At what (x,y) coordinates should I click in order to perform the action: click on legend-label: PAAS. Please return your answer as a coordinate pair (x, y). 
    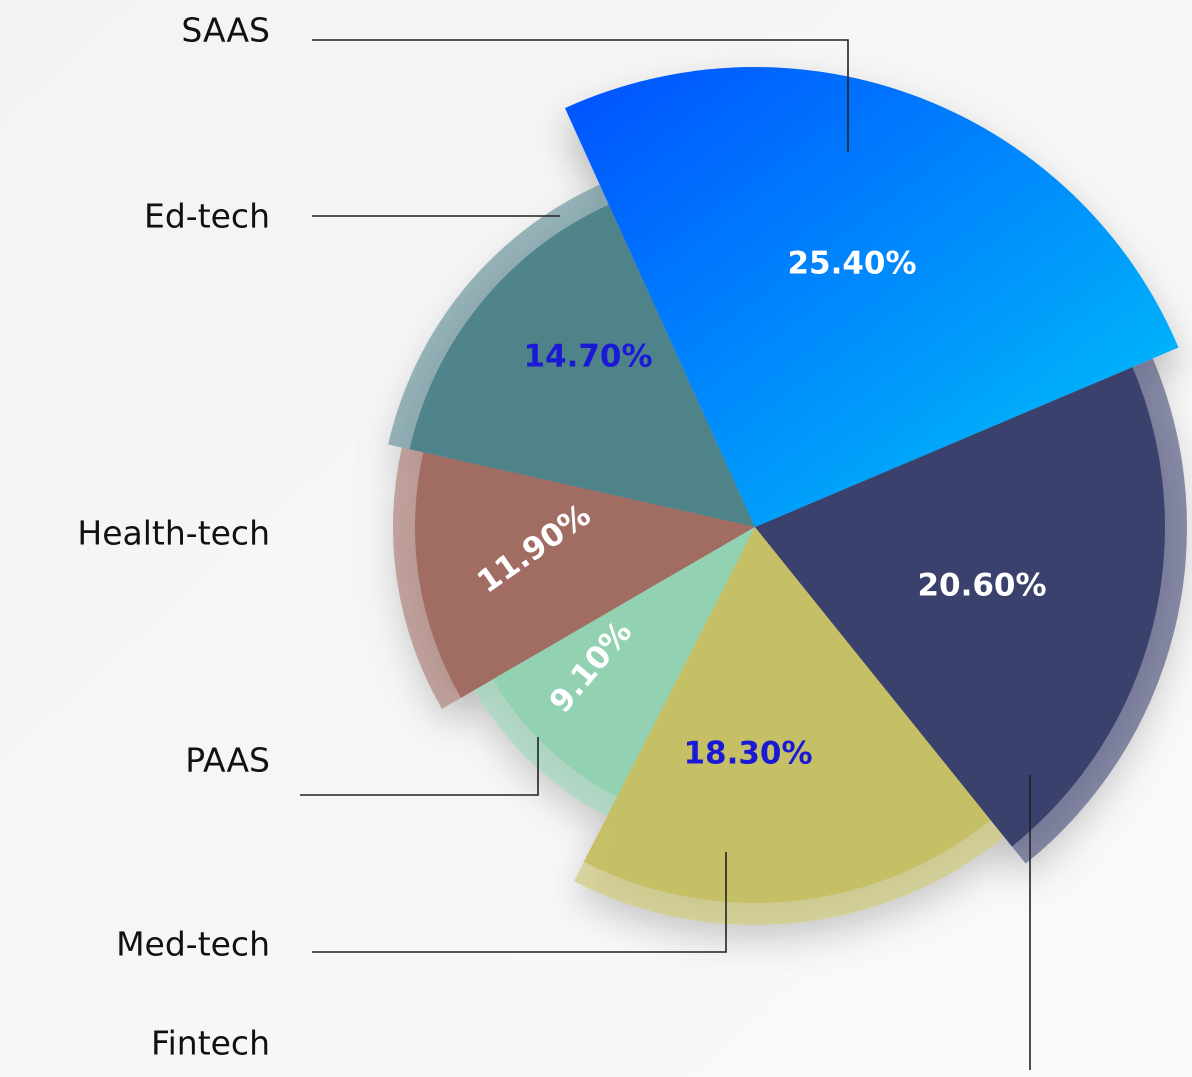
    Looking at the image, I should click on (227, 760).